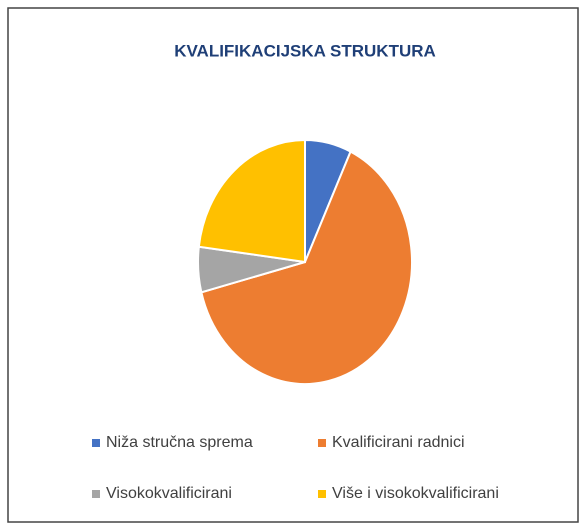 The height and width of the screenshot is (530, 586). What do you see at coordinates (398, 442) in the screenshot?
I see `legend-label: Kvalificirani radnici` at bounding box center [398, 442].